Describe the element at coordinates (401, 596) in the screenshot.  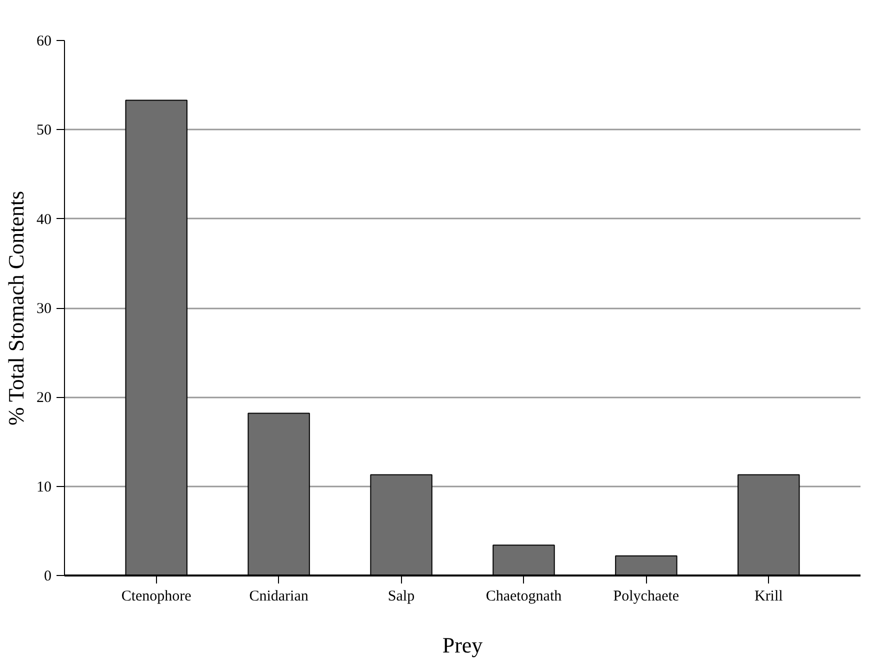
I see `x-tick-label: Salp` at that location.